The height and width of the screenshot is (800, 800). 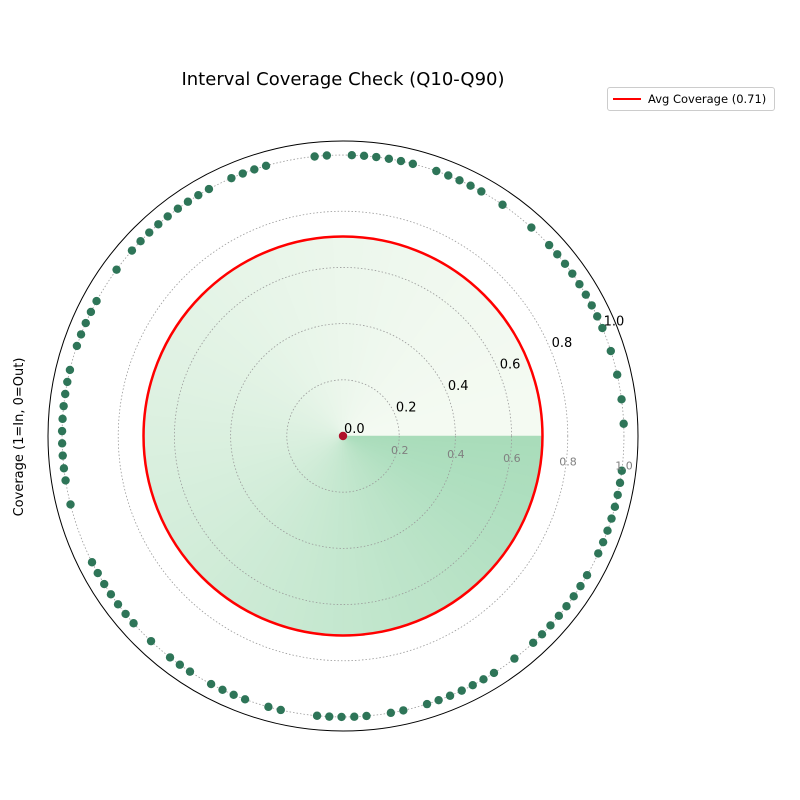 What do you see at coordinates (627, 99) in the screenshot?
I see `legend-avg-line` at bounding box center [627, 99].